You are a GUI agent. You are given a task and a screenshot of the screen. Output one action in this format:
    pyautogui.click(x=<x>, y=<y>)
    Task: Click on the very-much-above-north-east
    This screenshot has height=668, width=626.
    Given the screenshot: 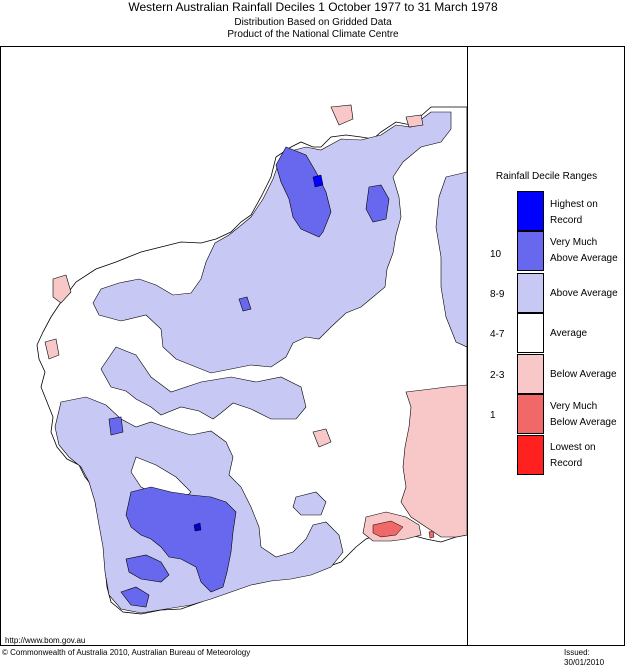 What is the action you would take?
    pyautogui.click(x=377, y=203)
    